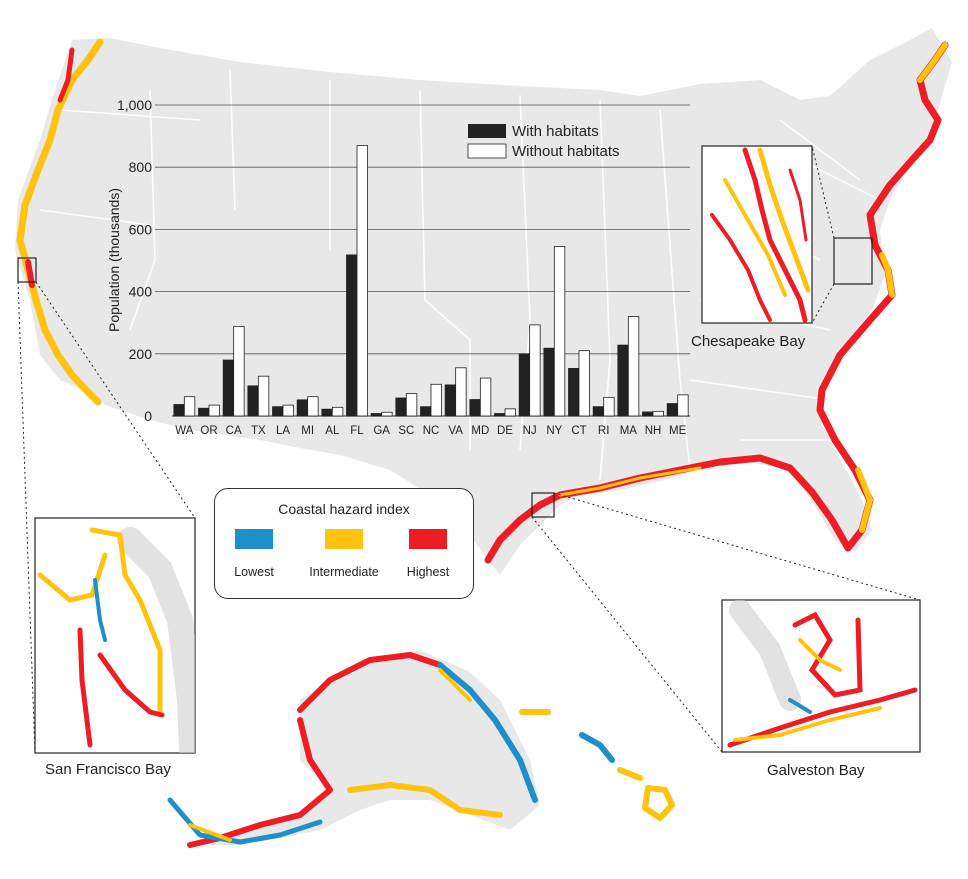  What do you see at coordinates (653, 431) in the screenshot?
I see `x-tick-label: NH` at bounding box center [653, 431].